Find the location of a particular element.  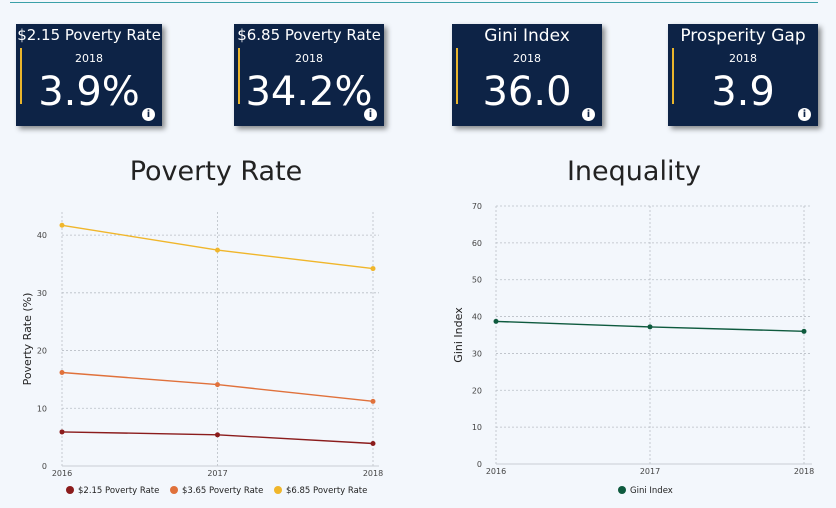

kpi-value: 34.2% is located at coordinates (309, 92).